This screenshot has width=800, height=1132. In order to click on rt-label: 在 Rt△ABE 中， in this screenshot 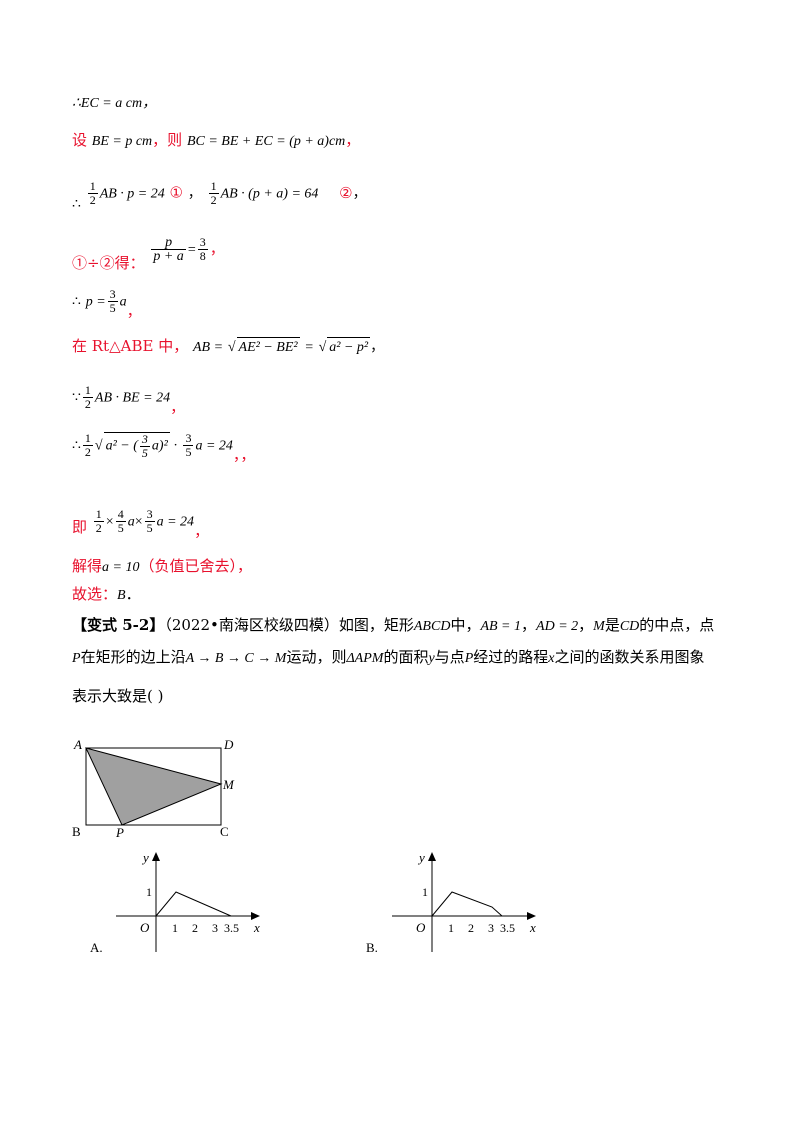, I will do `click(130, 346)`.